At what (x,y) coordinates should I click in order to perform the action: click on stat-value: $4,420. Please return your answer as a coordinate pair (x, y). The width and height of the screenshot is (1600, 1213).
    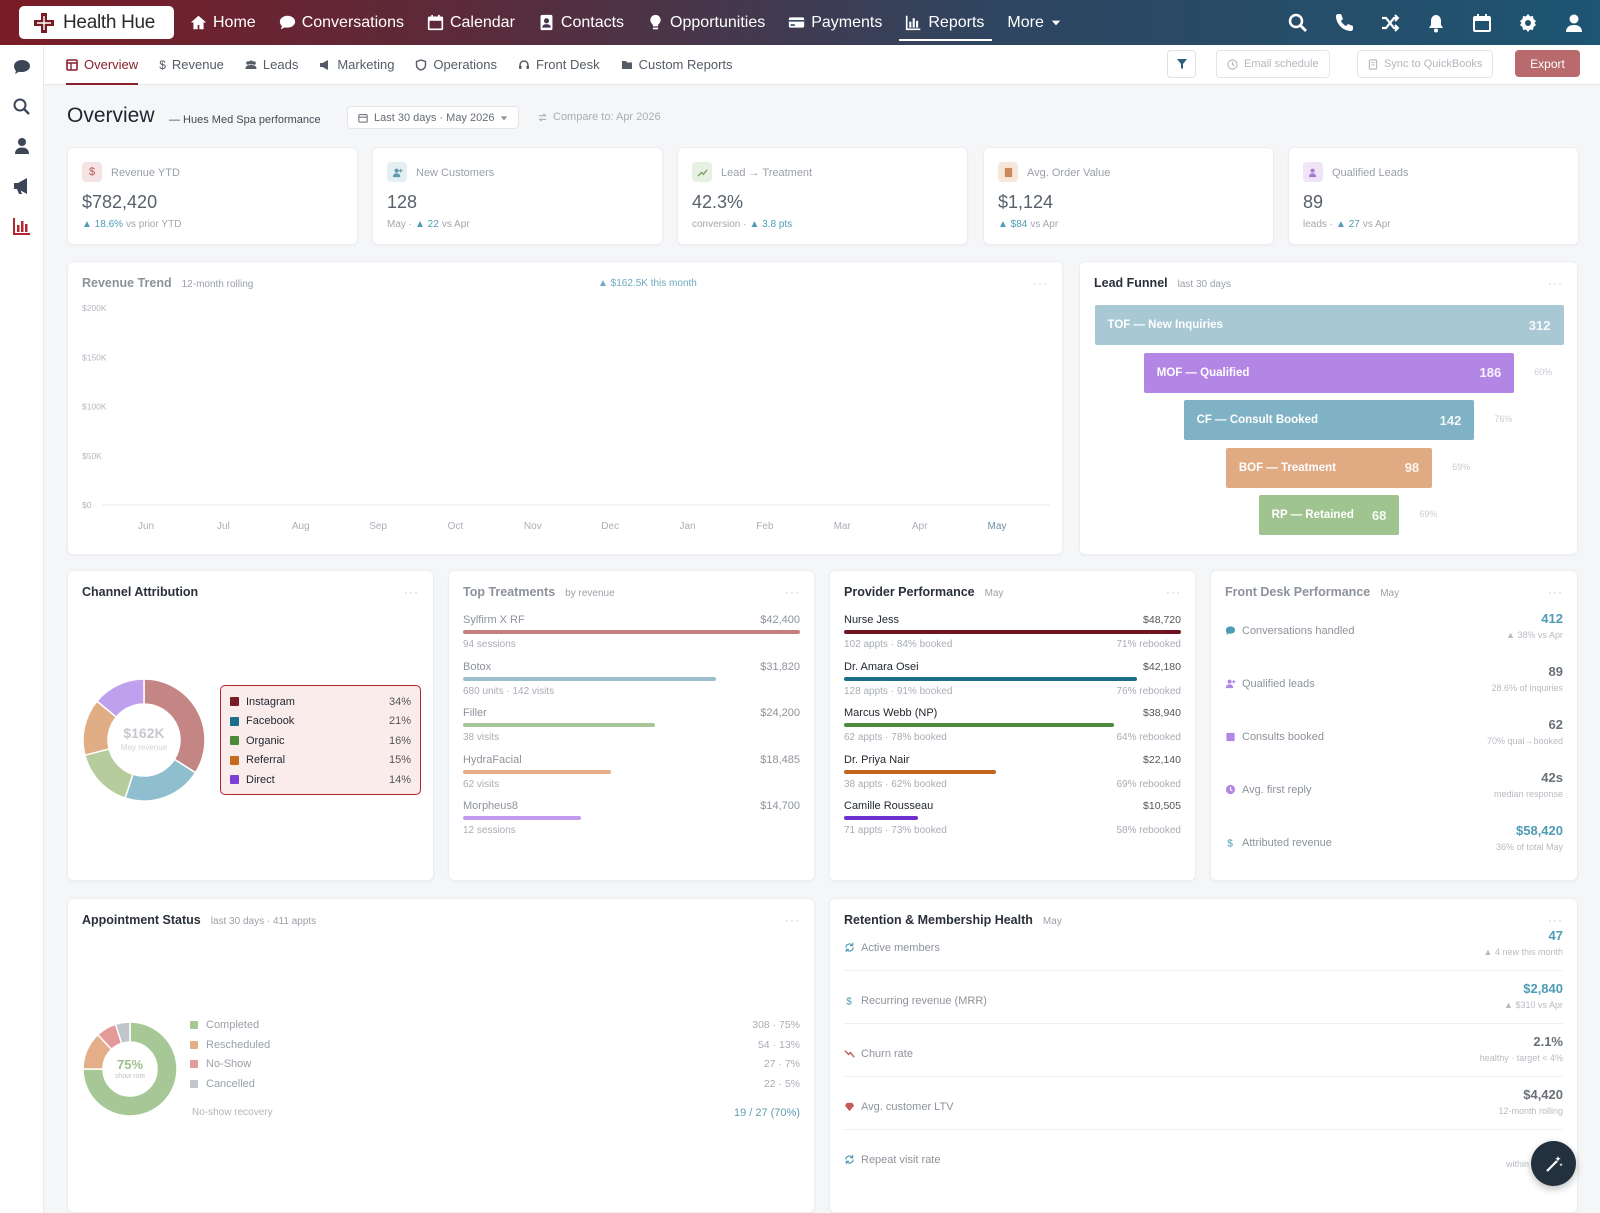
    Looking at the image, I should click on (1543, 1094).